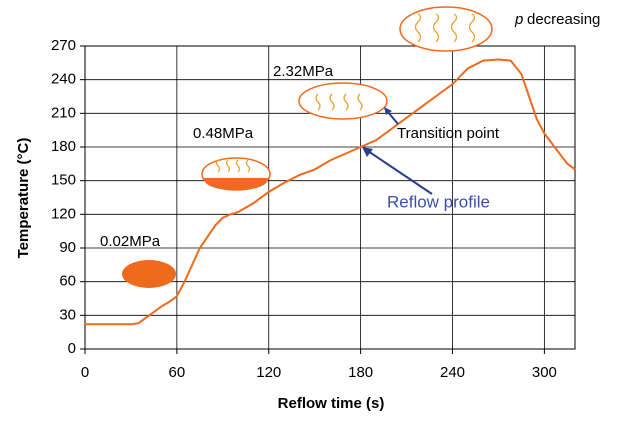 This screenshot has height=421, width=621. Describe the element at coordinates (130, 241) in the screenshot. I see `annotation: 0.02MPa` at that location.